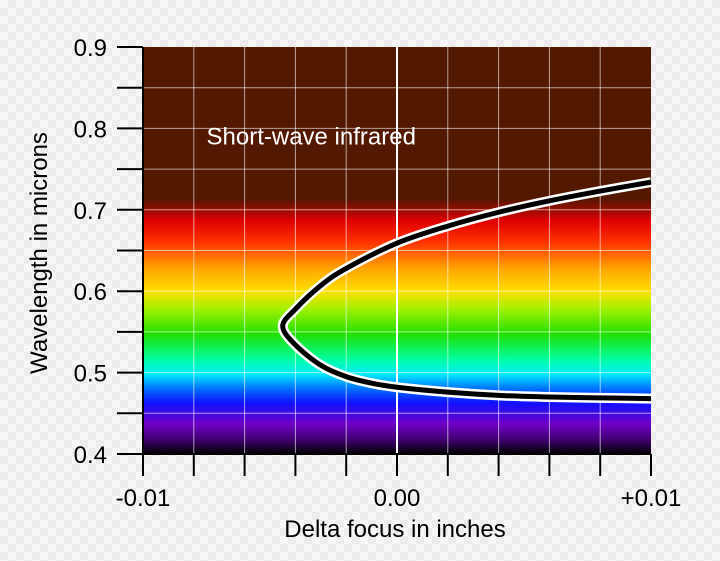 This screenshot has height=561, width=720. What do you see at coordinates (397, 498) in the screenshot?
I see `x-tick-label: 0.00` at bounding box center [397, 498].